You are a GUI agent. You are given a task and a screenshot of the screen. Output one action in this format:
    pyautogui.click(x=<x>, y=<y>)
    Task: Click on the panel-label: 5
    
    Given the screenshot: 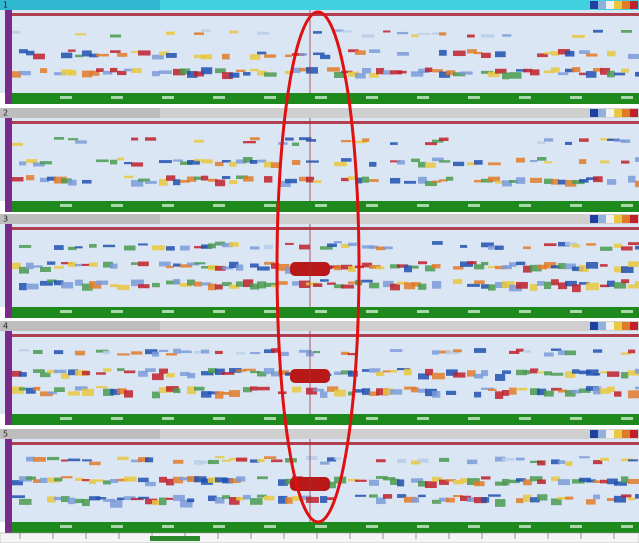 What is the action you would take?
    pyautogui.click(x=5, y=434)
    